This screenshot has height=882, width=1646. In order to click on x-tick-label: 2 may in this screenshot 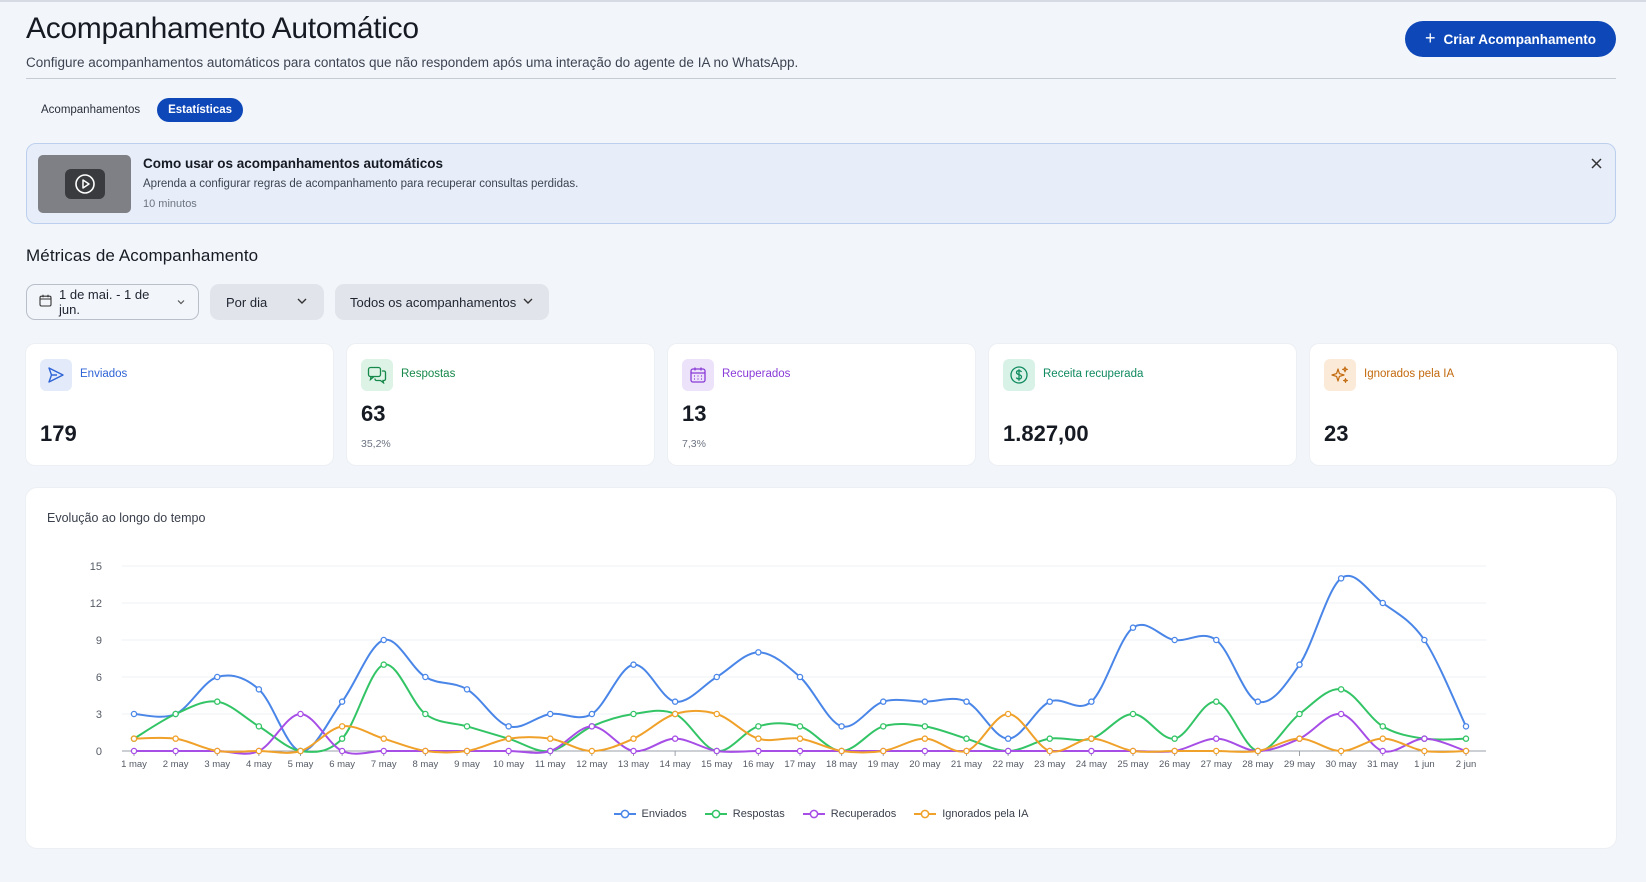, I will do `click(176, 764)`.